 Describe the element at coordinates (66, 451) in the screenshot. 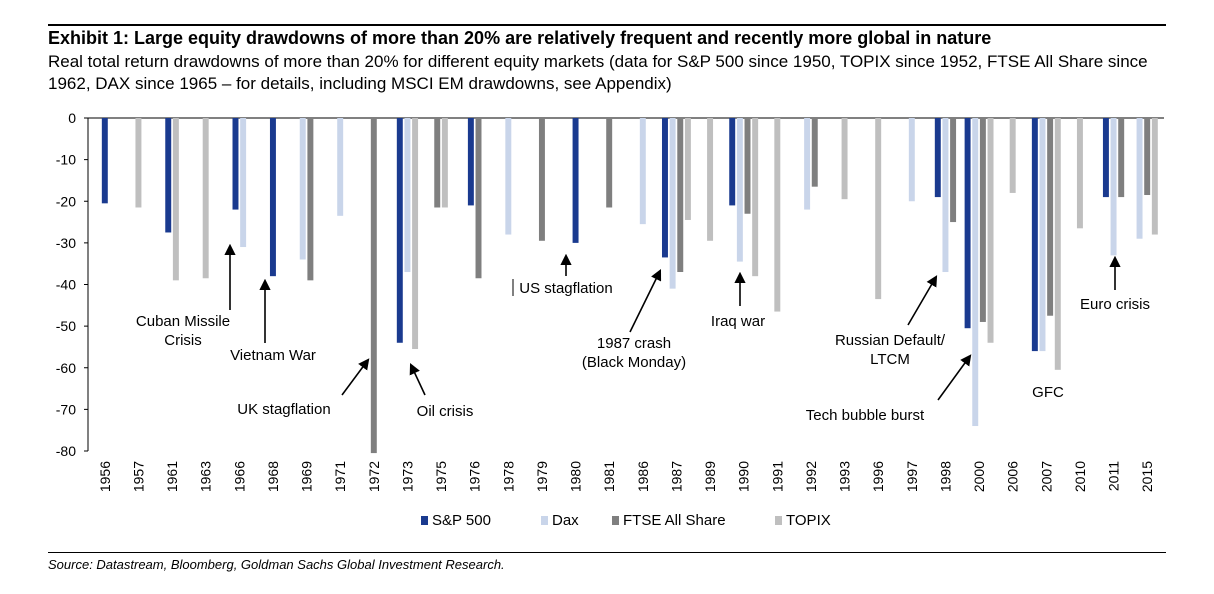

I see `y-tick-label: -80` at that location.